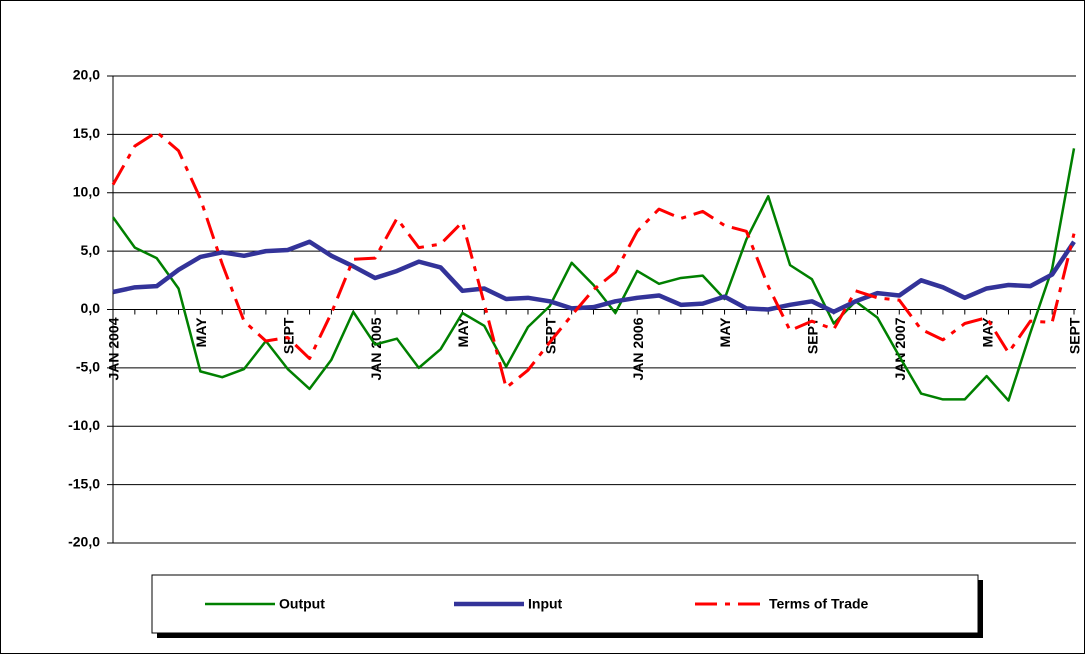 This screenshot has height=654, width=1085. What do you see at coordinates (91, 250) in the screenshot?
I see `y-tick-label: 5,0` at bounding box center [91, 250].